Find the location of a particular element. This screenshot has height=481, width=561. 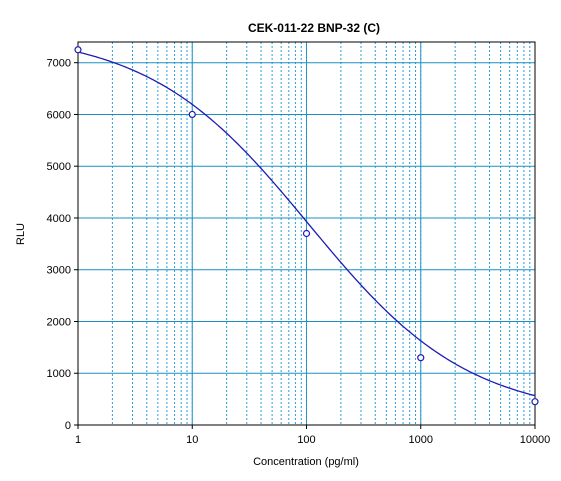

x-tick-label: 10000 is located at coordinates (535, 440).